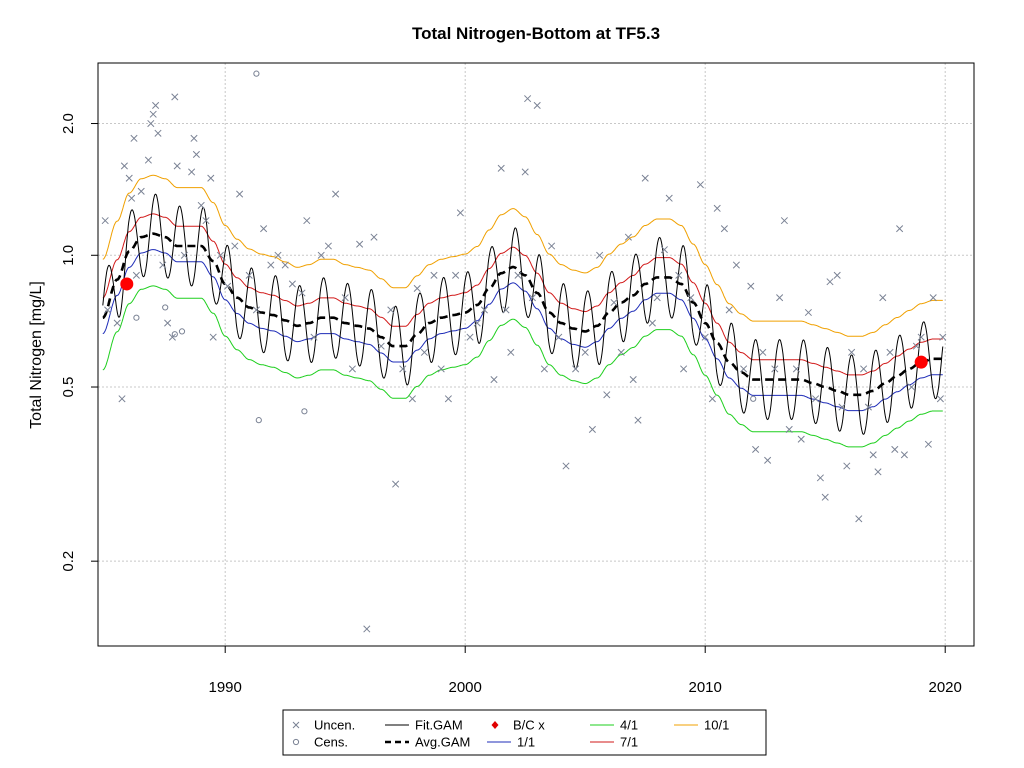 Image resolution: width=1024 pixels, height=768 pixels. Describe the element at coordinates (331, 742) in the screenshot. I see `legend-label: Cens.` at that location.